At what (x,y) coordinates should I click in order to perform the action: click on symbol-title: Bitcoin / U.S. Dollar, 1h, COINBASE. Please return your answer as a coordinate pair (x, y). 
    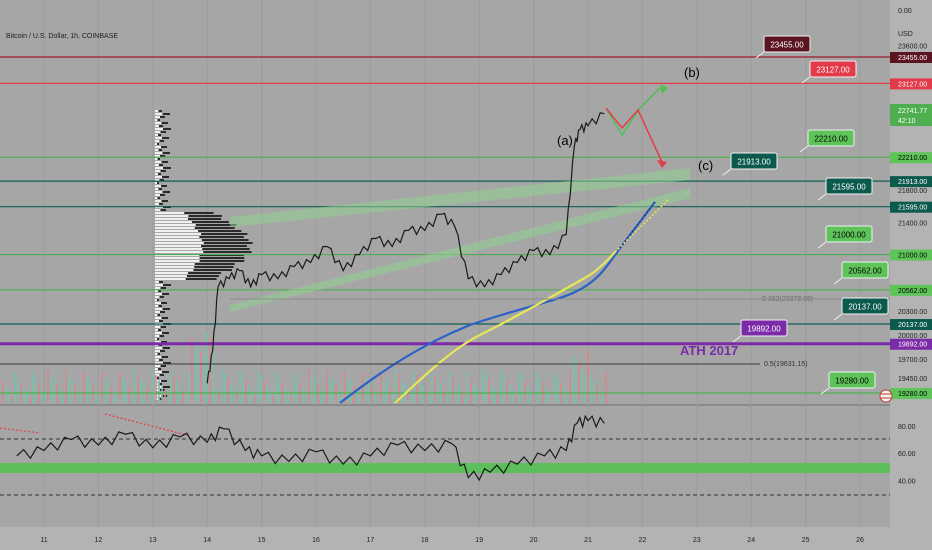
    Looking at the image, I should click on (62, 36).